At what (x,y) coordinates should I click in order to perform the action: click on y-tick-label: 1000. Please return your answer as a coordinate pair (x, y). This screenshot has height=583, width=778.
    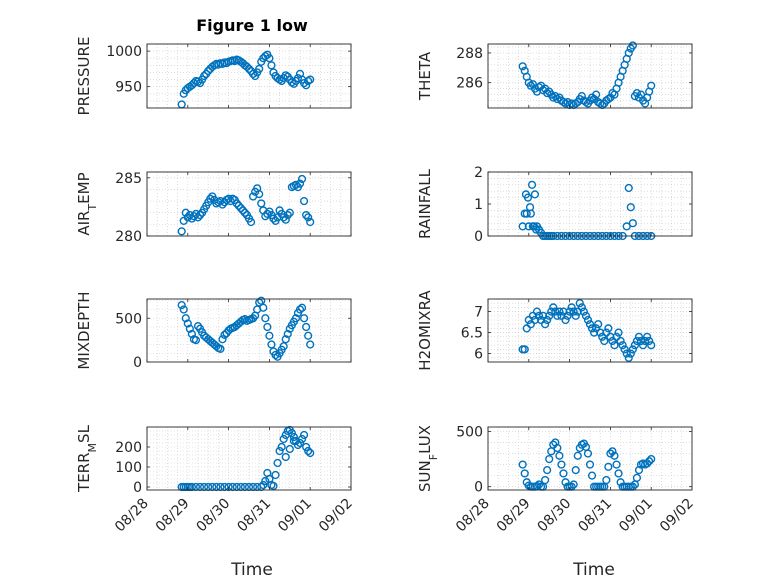
    Looking at the image, I should click on (124, 52).